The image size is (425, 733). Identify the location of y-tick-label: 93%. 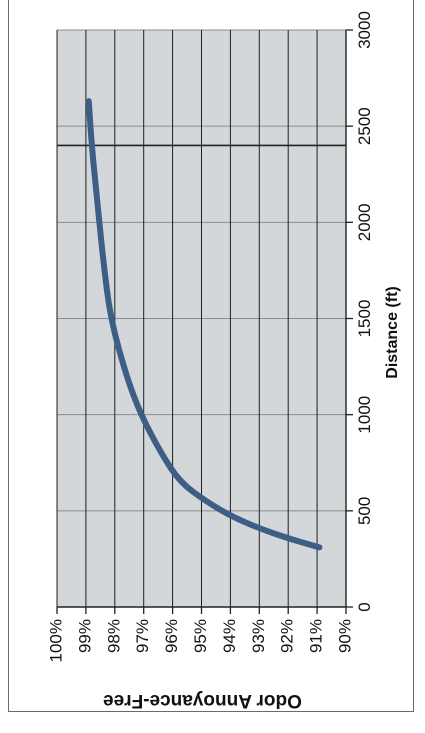
(258, 636).